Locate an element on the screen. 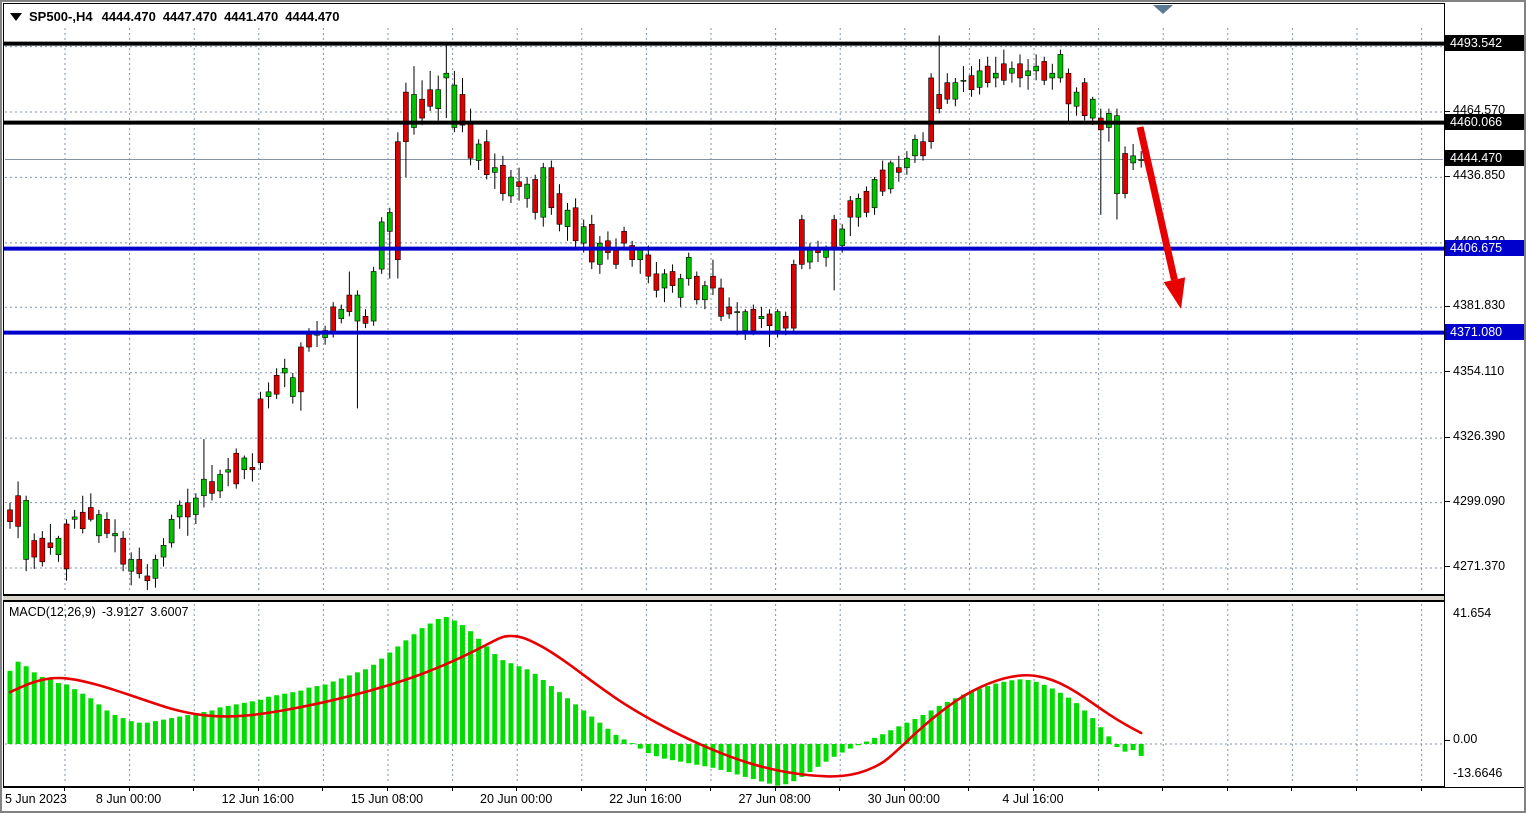 The width and height of the screenshot is (1526, 813). price-badge: 4406.675 is located at coordinates (1484, 247).